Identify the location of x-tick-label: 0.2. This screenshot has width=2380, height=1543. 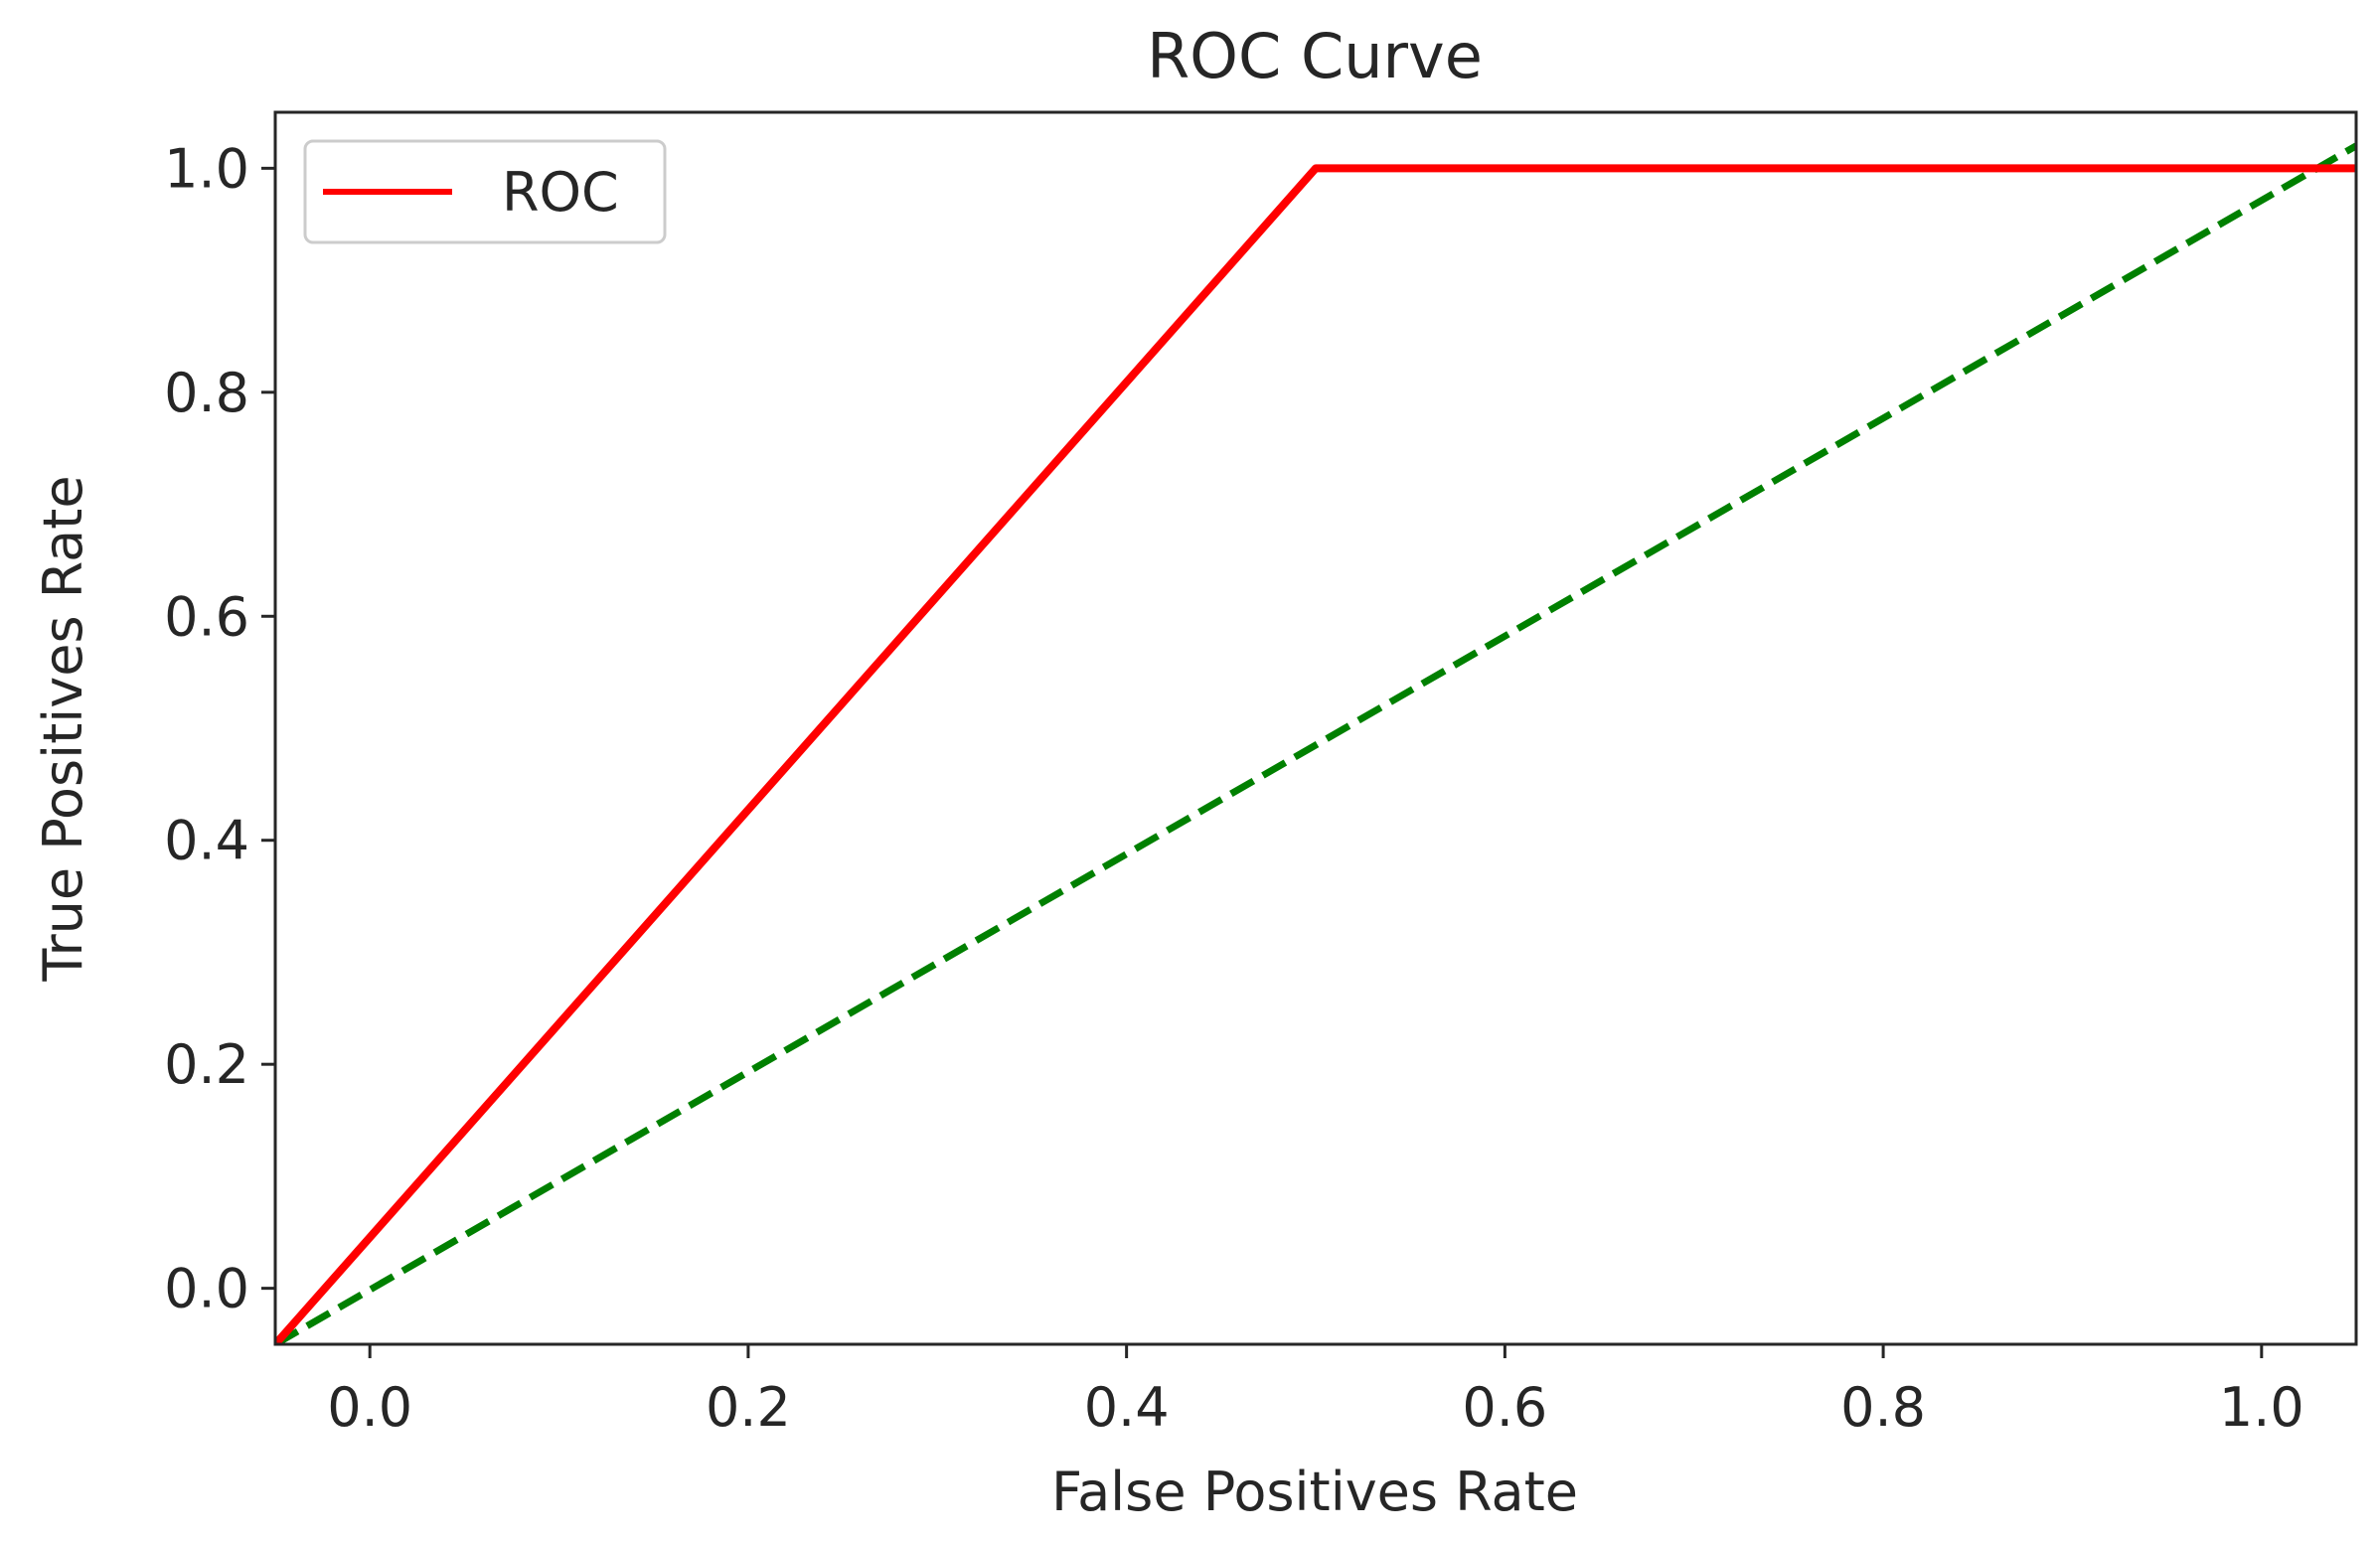
(748, 1408).